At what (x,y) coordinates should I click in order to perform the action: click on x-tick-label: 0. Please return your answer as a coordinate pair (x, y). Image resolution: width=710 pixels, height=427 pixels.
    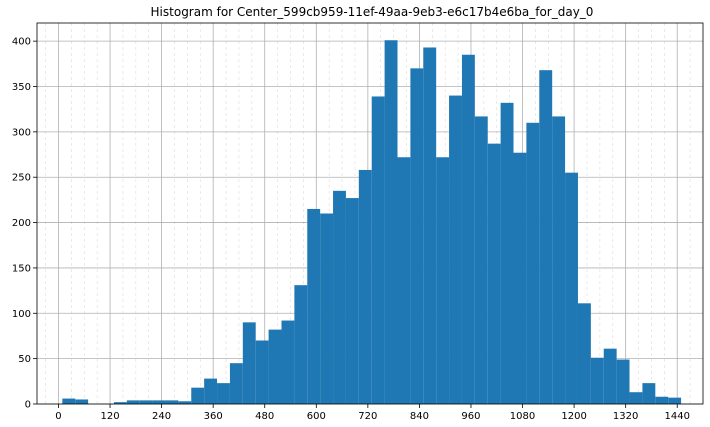
    Looking at the image, I should click on (58, 416).